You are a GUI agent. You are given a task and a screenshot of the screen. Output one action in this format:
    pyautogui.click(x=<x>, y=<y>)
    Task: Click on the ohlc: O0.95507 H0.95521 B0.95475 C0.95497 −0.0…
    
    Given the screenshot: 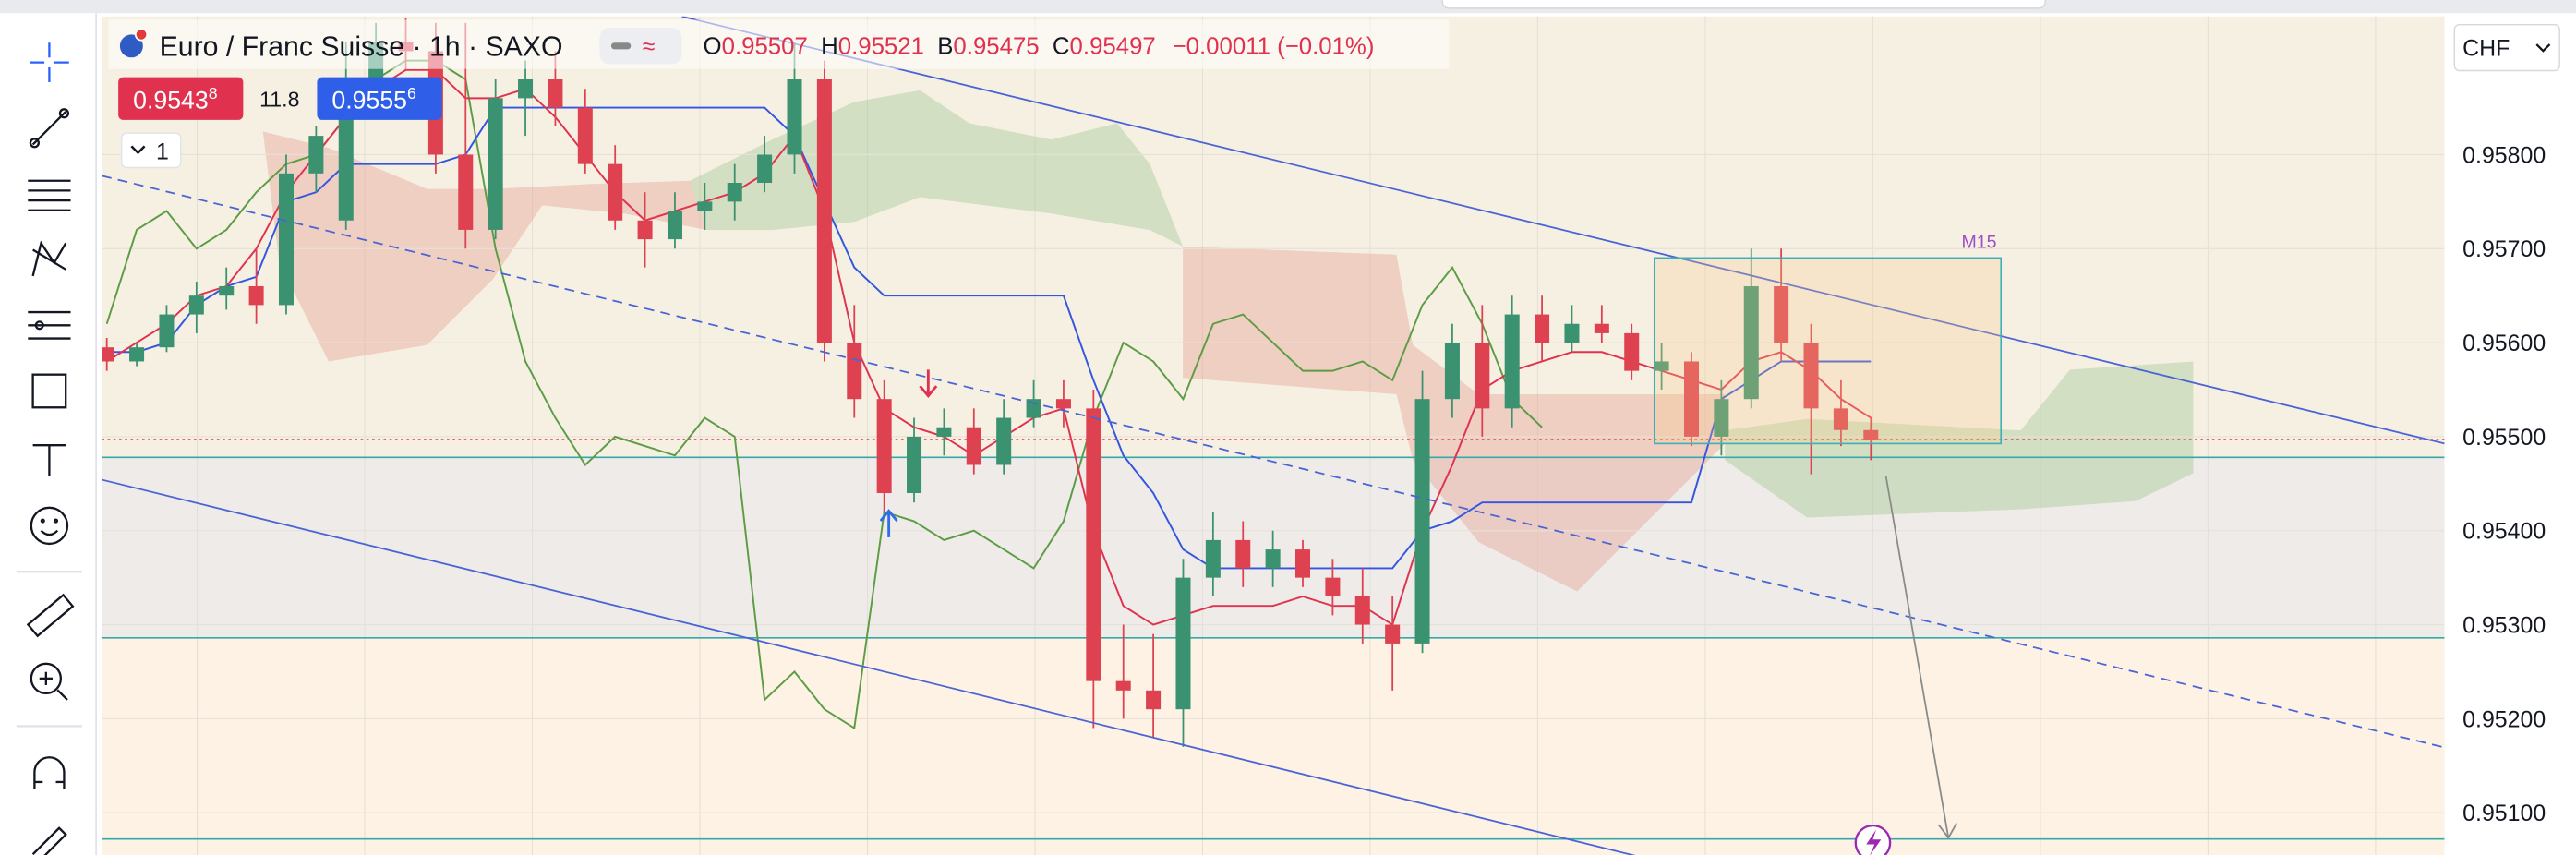 What is the action you would take?
    pyautogui.click(x=1039, y=47)
    